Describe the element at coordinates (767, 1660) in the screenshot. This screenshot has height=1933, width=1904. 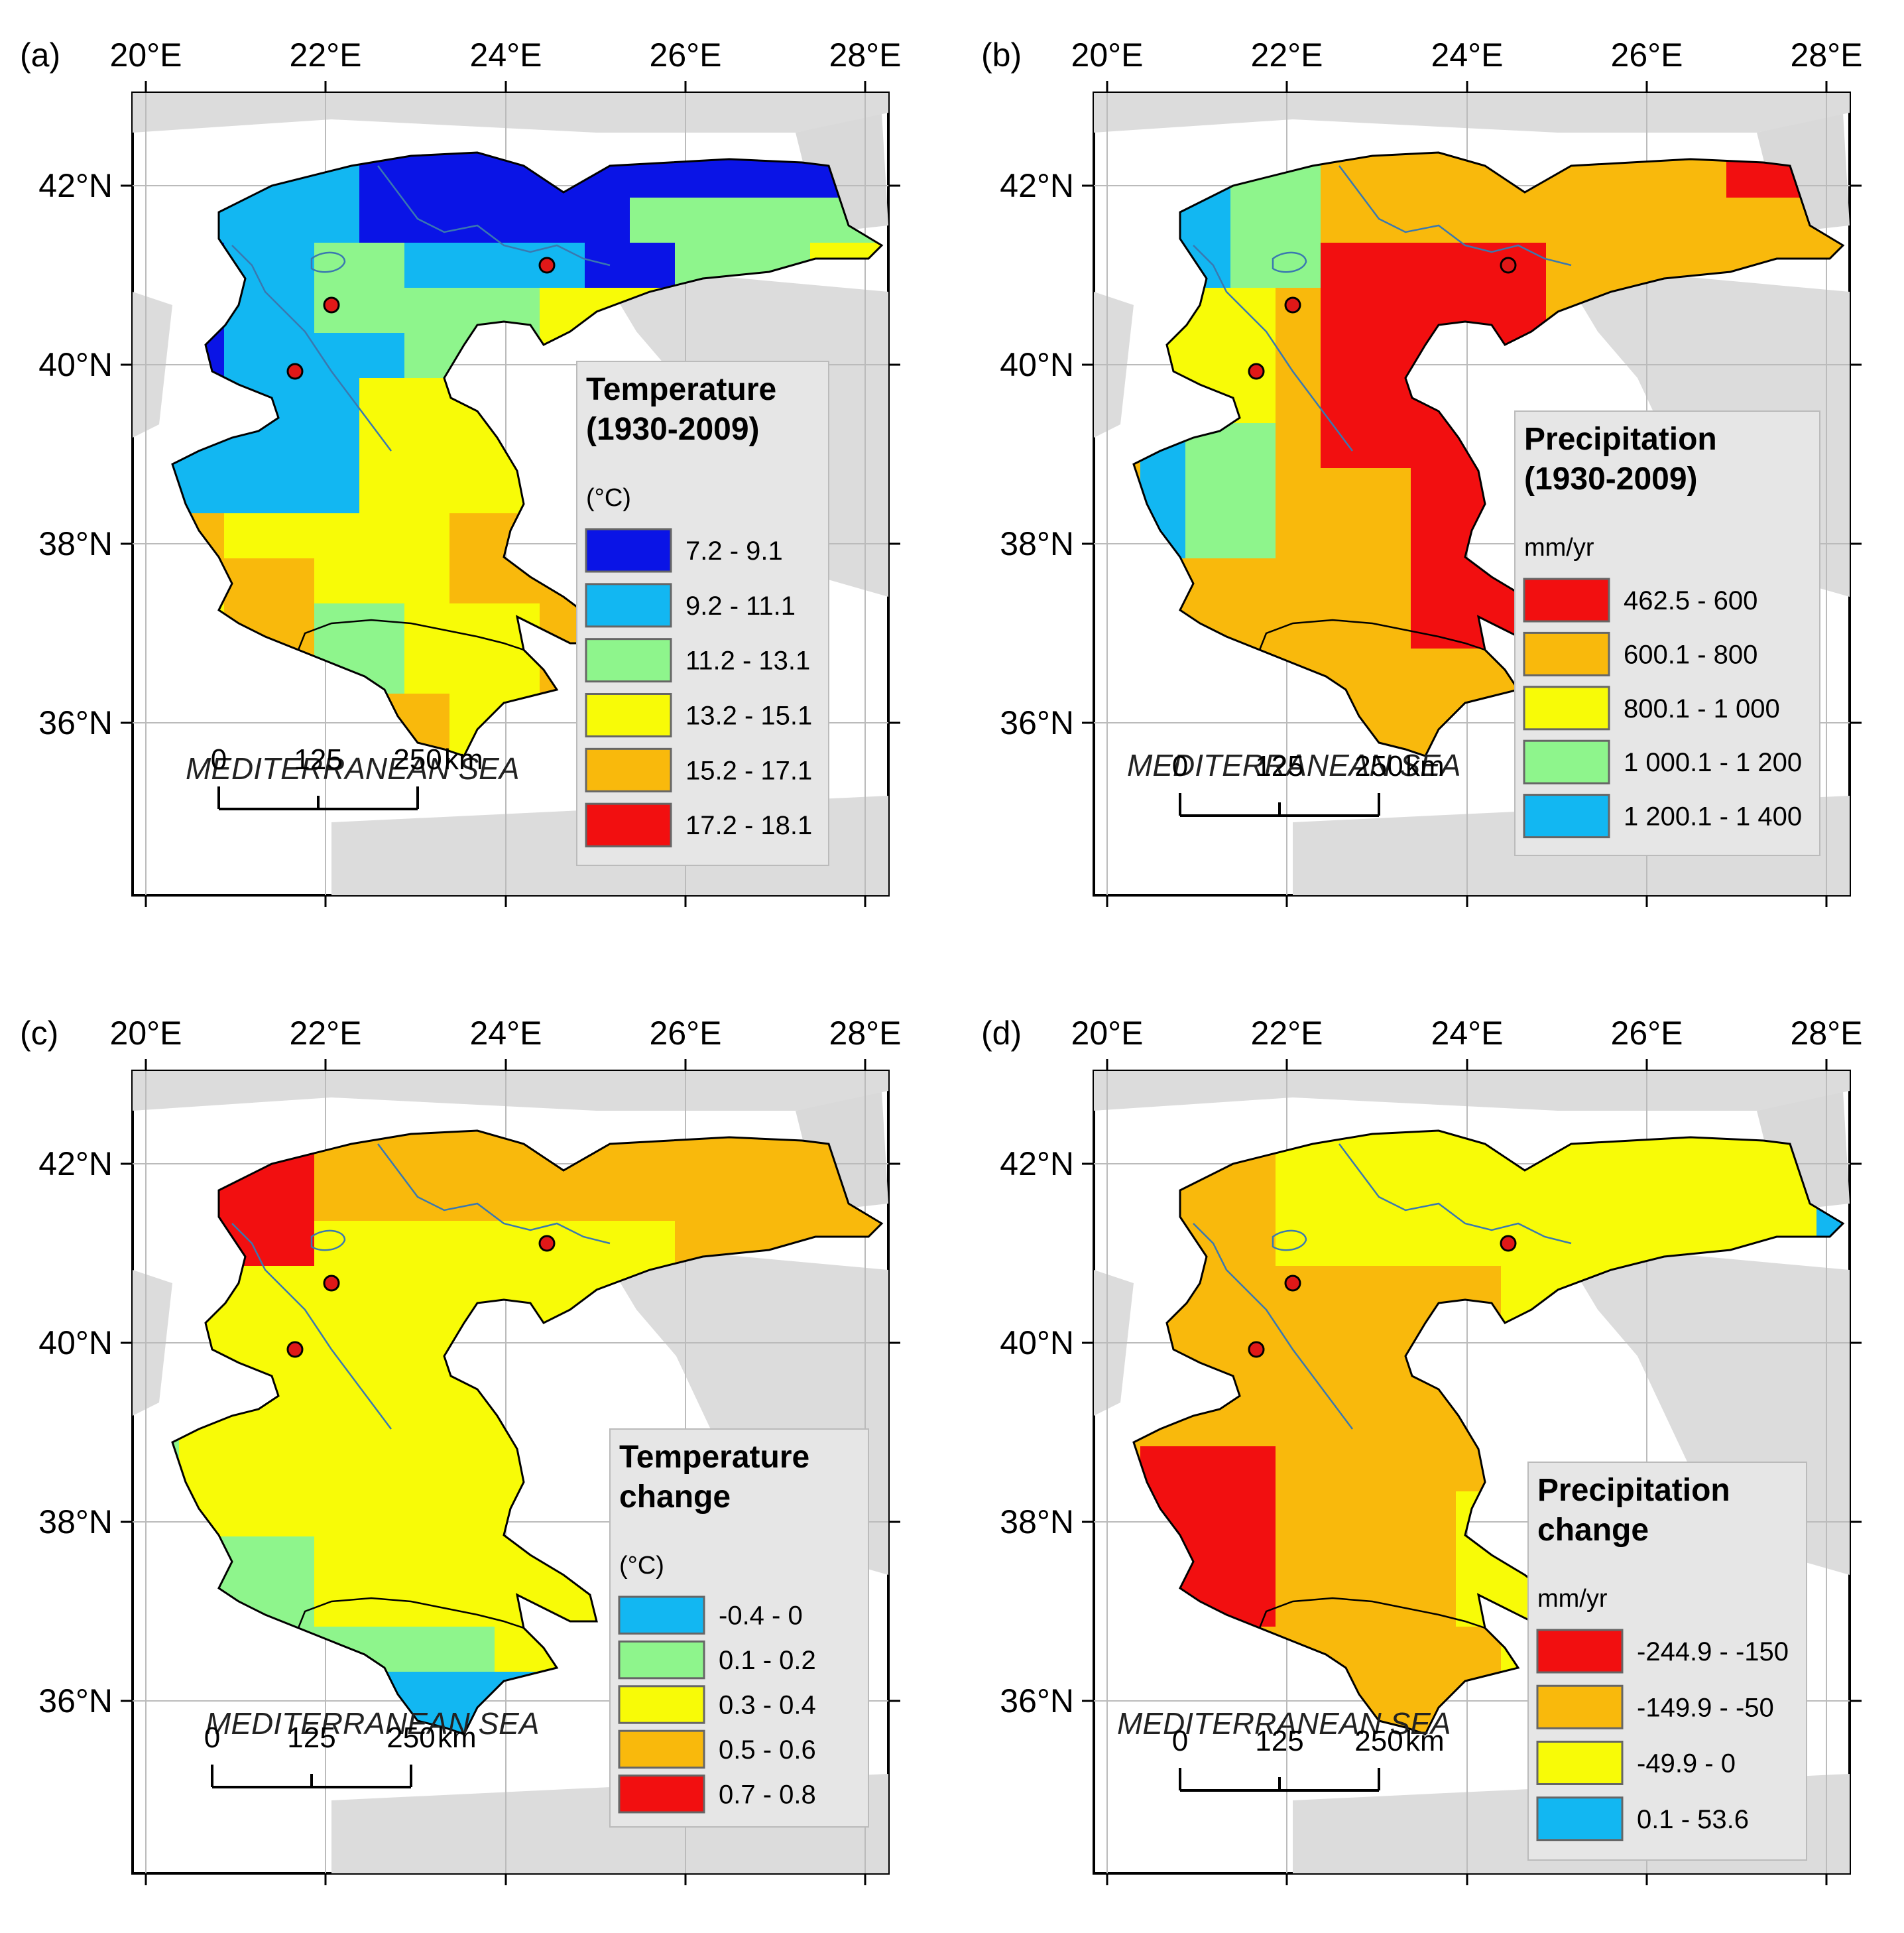
I see `legend-item-label: 0.1 - 0.2` at that location.